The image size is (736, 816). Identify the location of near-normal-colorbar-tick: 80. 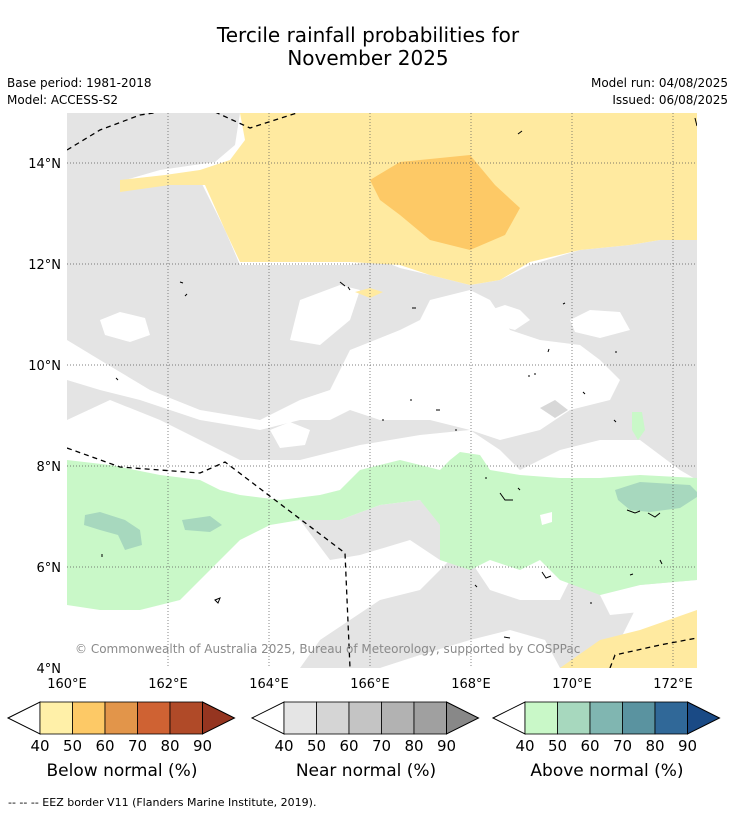
(413, 746).